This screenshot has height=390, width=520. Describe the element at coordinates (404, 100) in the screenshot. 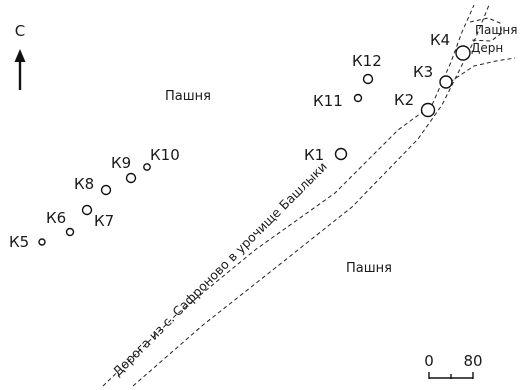

I see `kurgan-k2-label: К2` at that location.